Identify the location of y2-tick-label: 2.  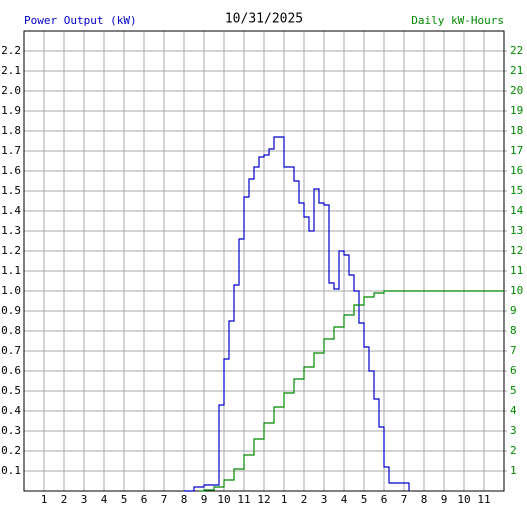
(513, 450).